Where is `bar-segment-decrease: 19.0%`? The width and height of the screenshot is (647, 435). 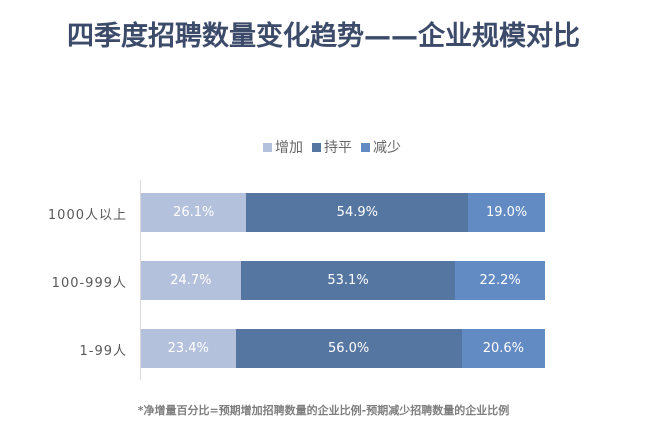
bar-segment-decrease: 19.0% is located at coordinates (506, 212).